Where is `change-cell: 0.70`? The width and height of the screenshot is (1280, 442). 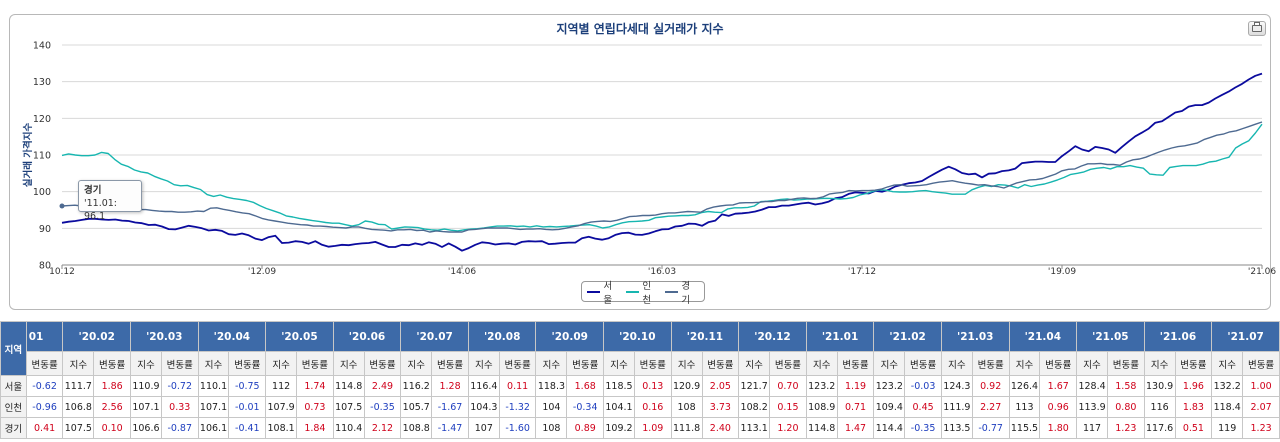
change-cell: 0.70 is located at coordinates (788, 386).